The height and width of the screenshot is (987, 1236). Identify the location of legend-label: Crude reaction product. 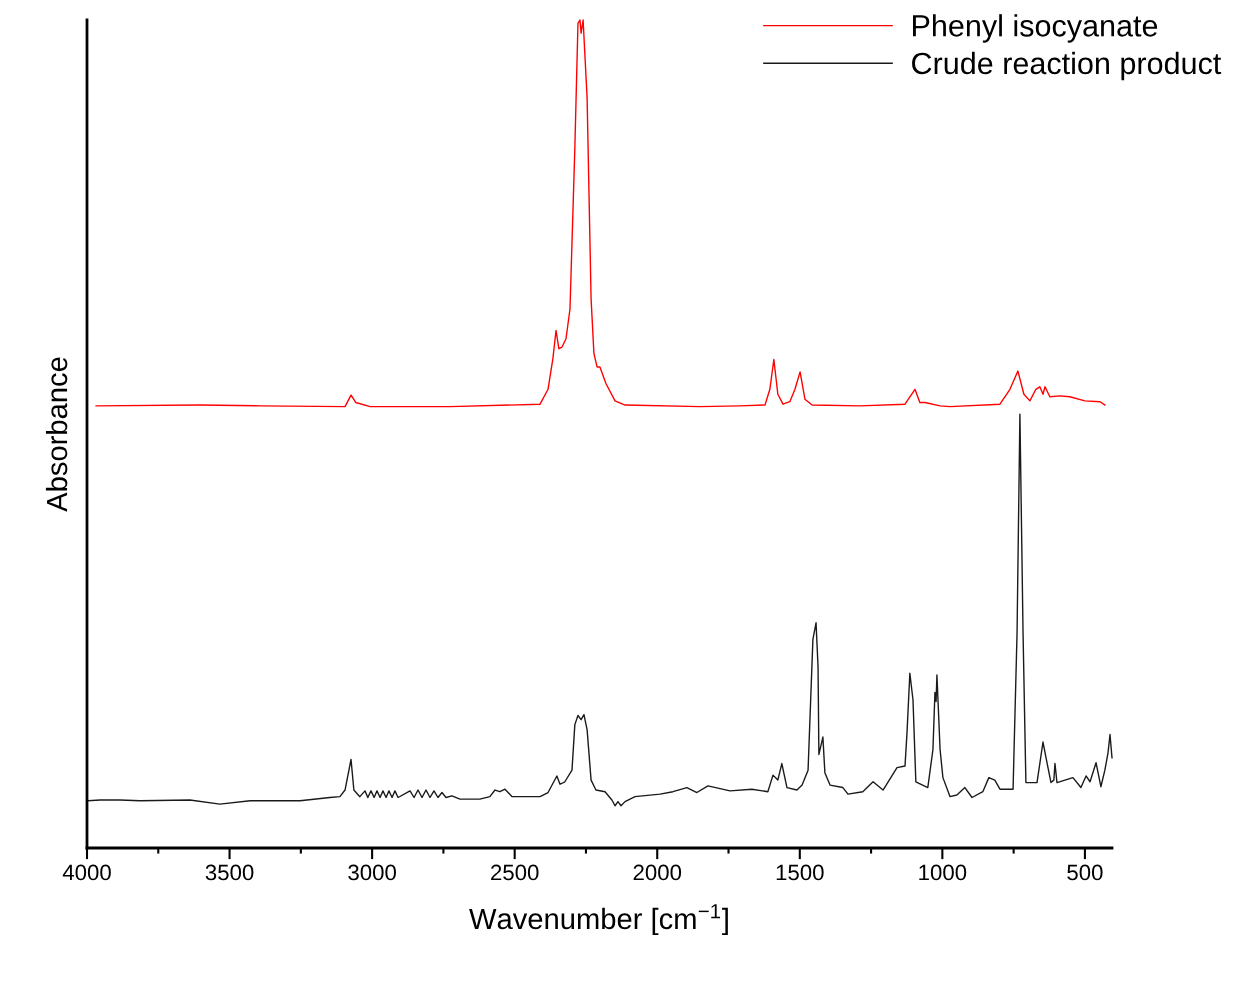
(1067, 66).